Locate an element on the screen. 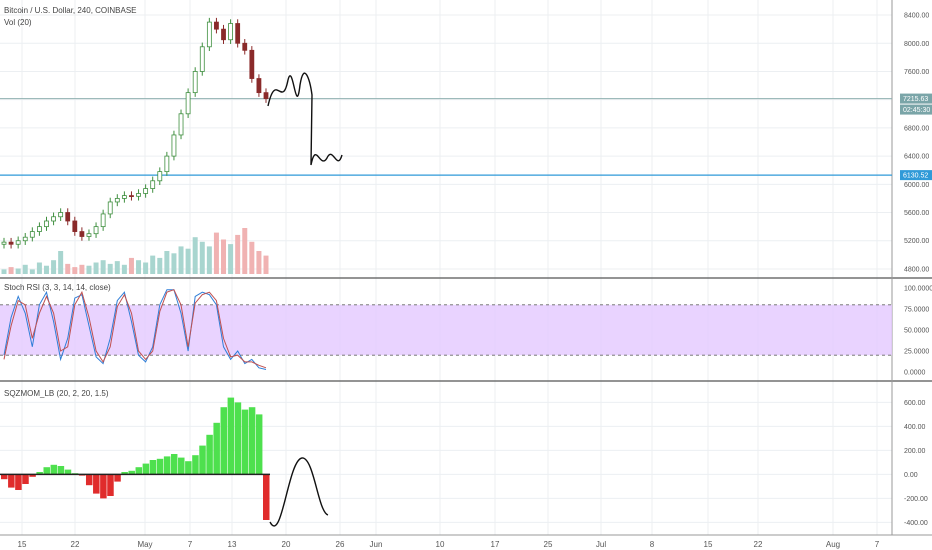 The image size is (932, 550). time-tick-label: May is located at coordinates (144, 544).